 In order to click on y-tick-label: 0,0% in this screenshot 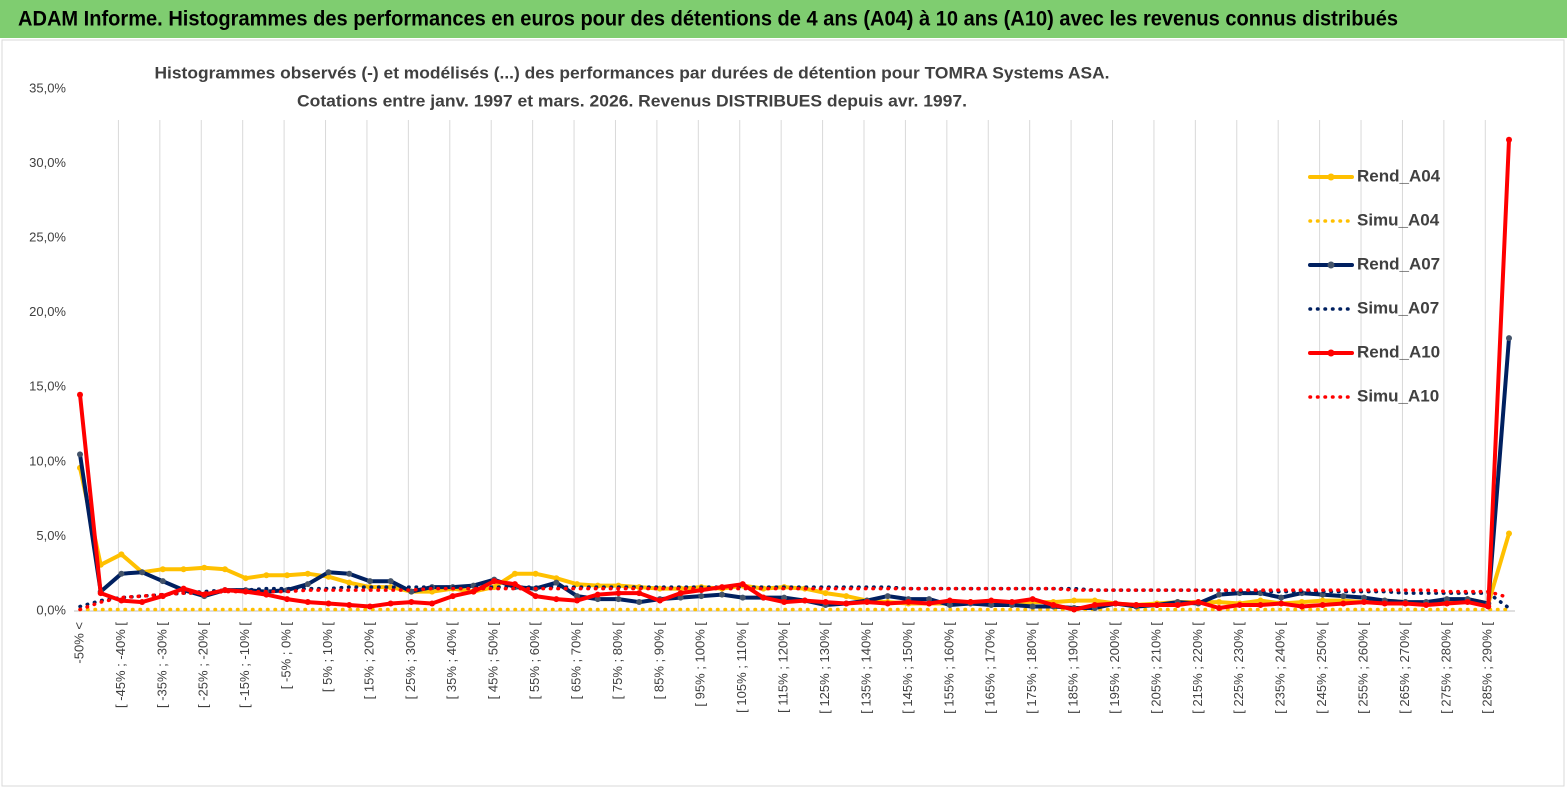, I will do `click(51, 609)`.